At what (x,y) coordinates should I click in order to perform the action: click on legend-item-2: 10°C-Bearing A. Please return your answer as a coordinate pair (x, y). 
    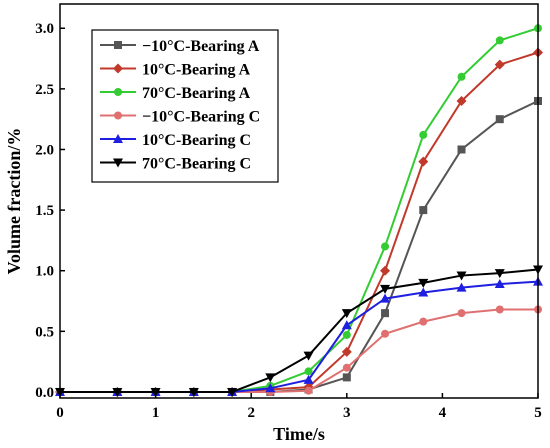
    Looking at the image, I should click on (175, 70).